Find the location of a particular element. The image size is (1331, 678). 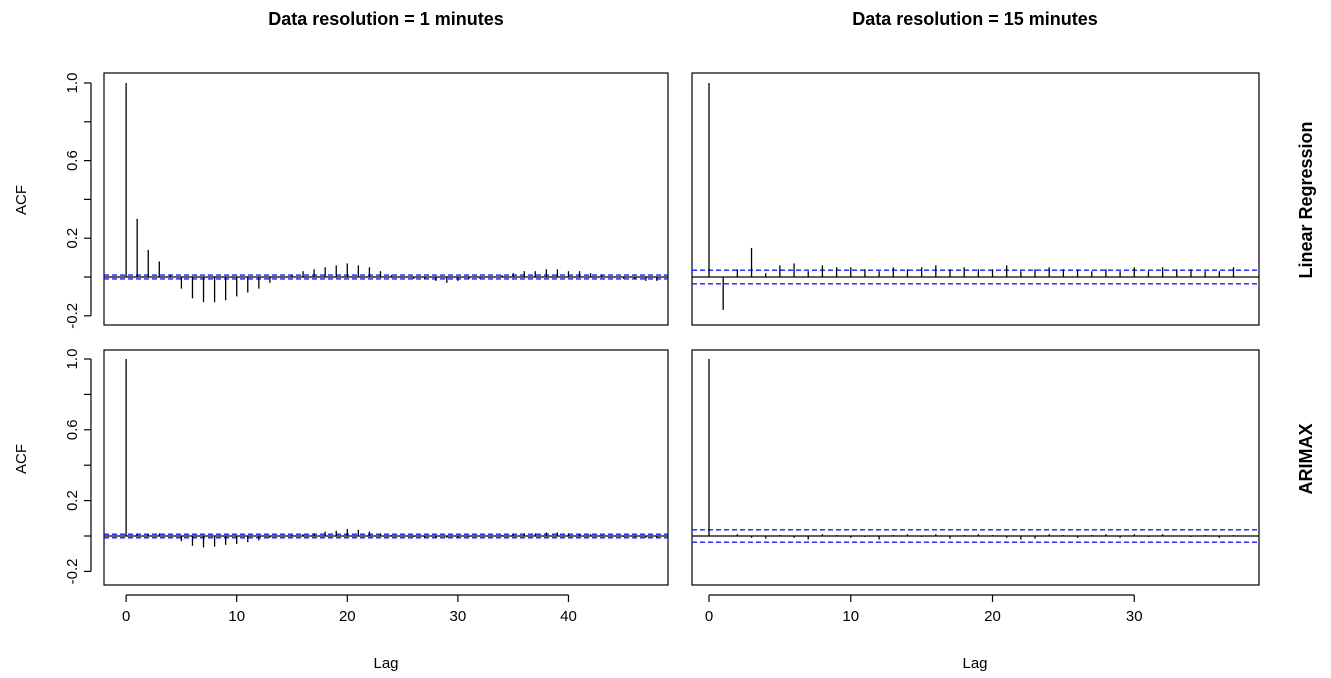

column-title-1min: Data resolution = 1 minutes is located at coordinates (386, 19).